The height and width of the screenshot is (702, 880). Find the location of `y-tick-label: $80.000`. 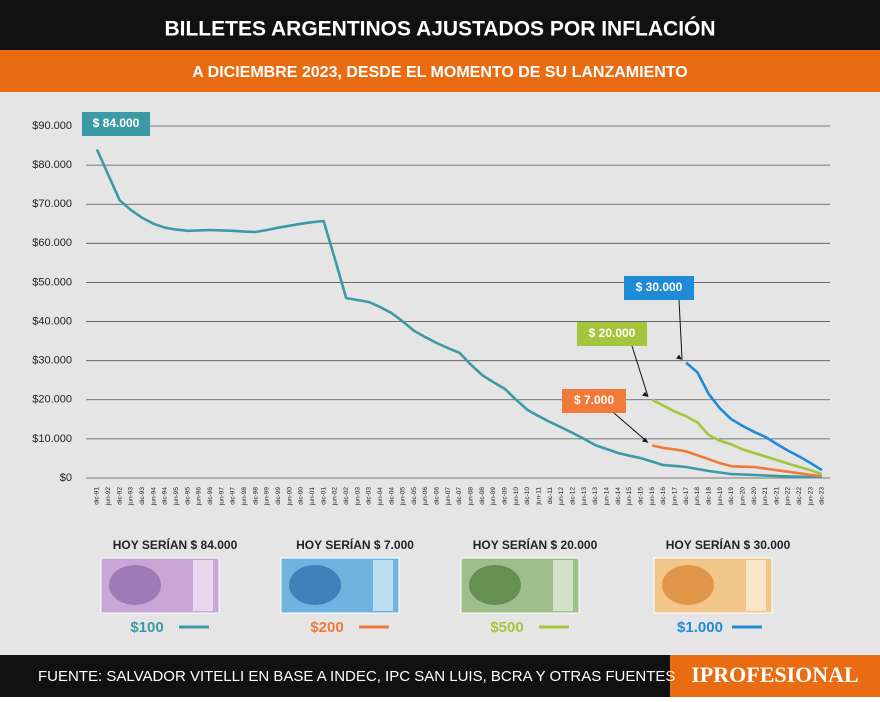

y-tick-label: $80.000 is located at coordinates (52, 165).